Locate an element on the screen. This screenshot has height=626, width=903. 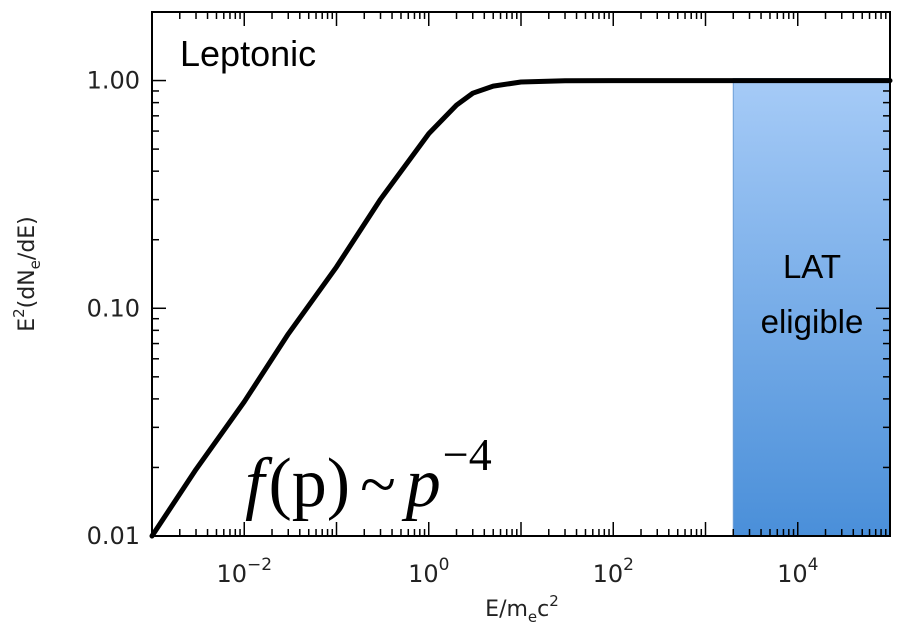
formula-variable: p is located at coordinates (421, 483).